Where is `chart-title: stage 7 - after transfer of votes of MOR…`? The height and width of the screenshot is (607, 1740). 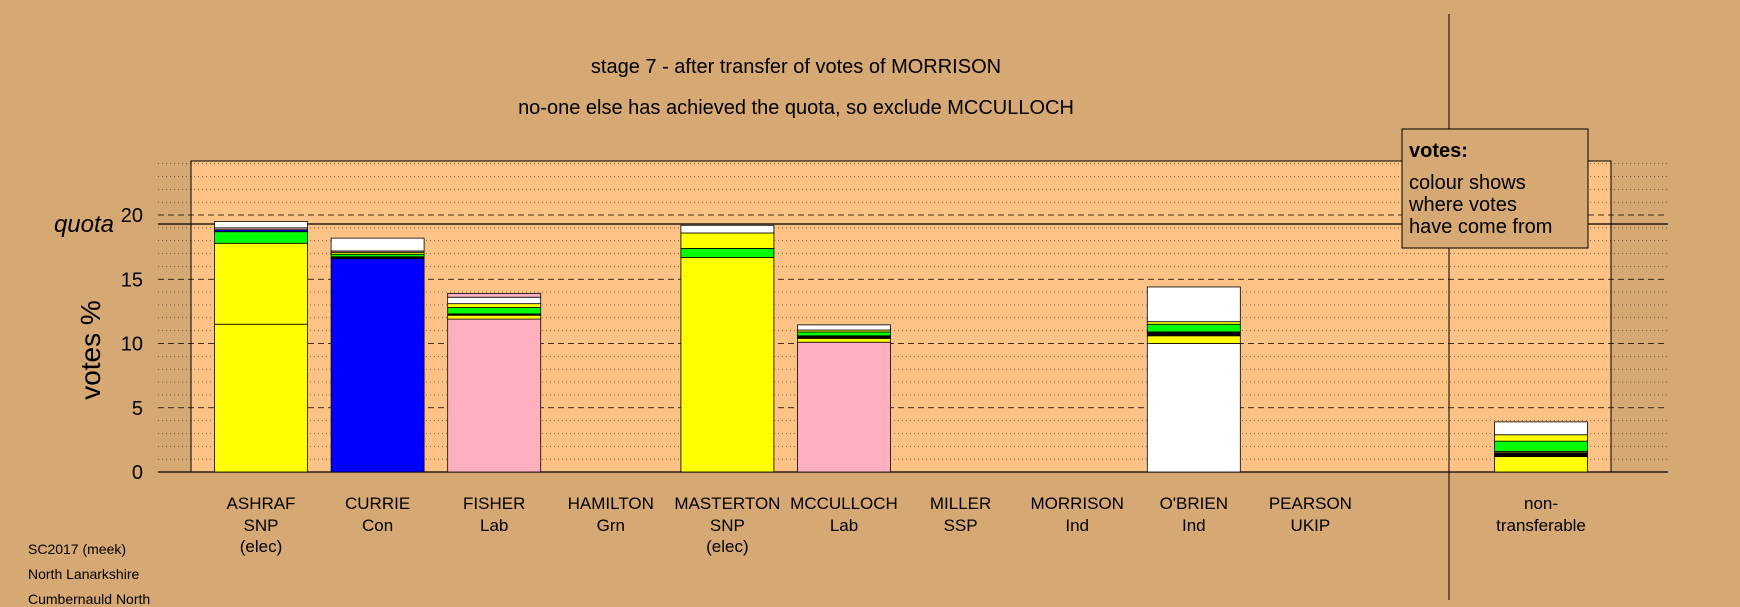 chart-title: stage 7 - after transfer of votes of MOR… is located at coordinates (796, 67).